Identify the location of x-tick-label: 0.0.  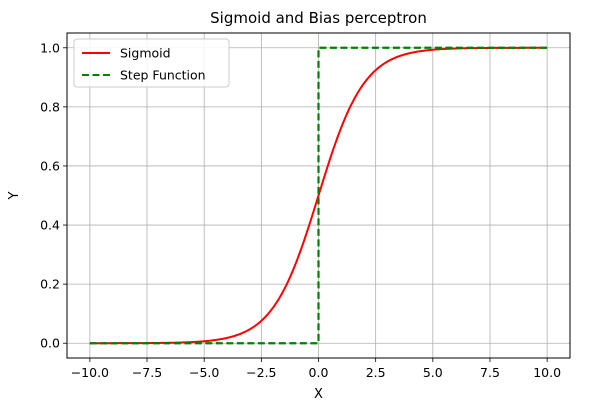
(319, 372).